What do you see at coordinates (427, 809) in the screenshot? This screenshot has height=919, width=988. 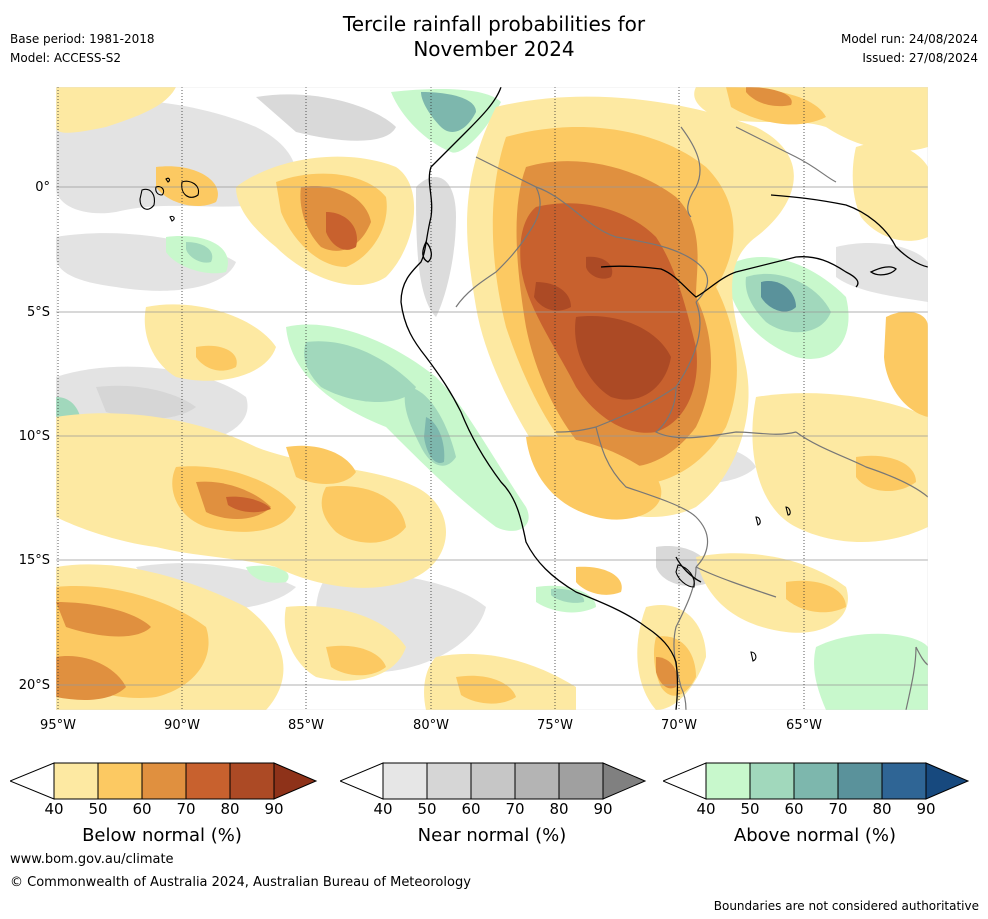 I see `near-tick: 50` at bounding box center [427, 809].